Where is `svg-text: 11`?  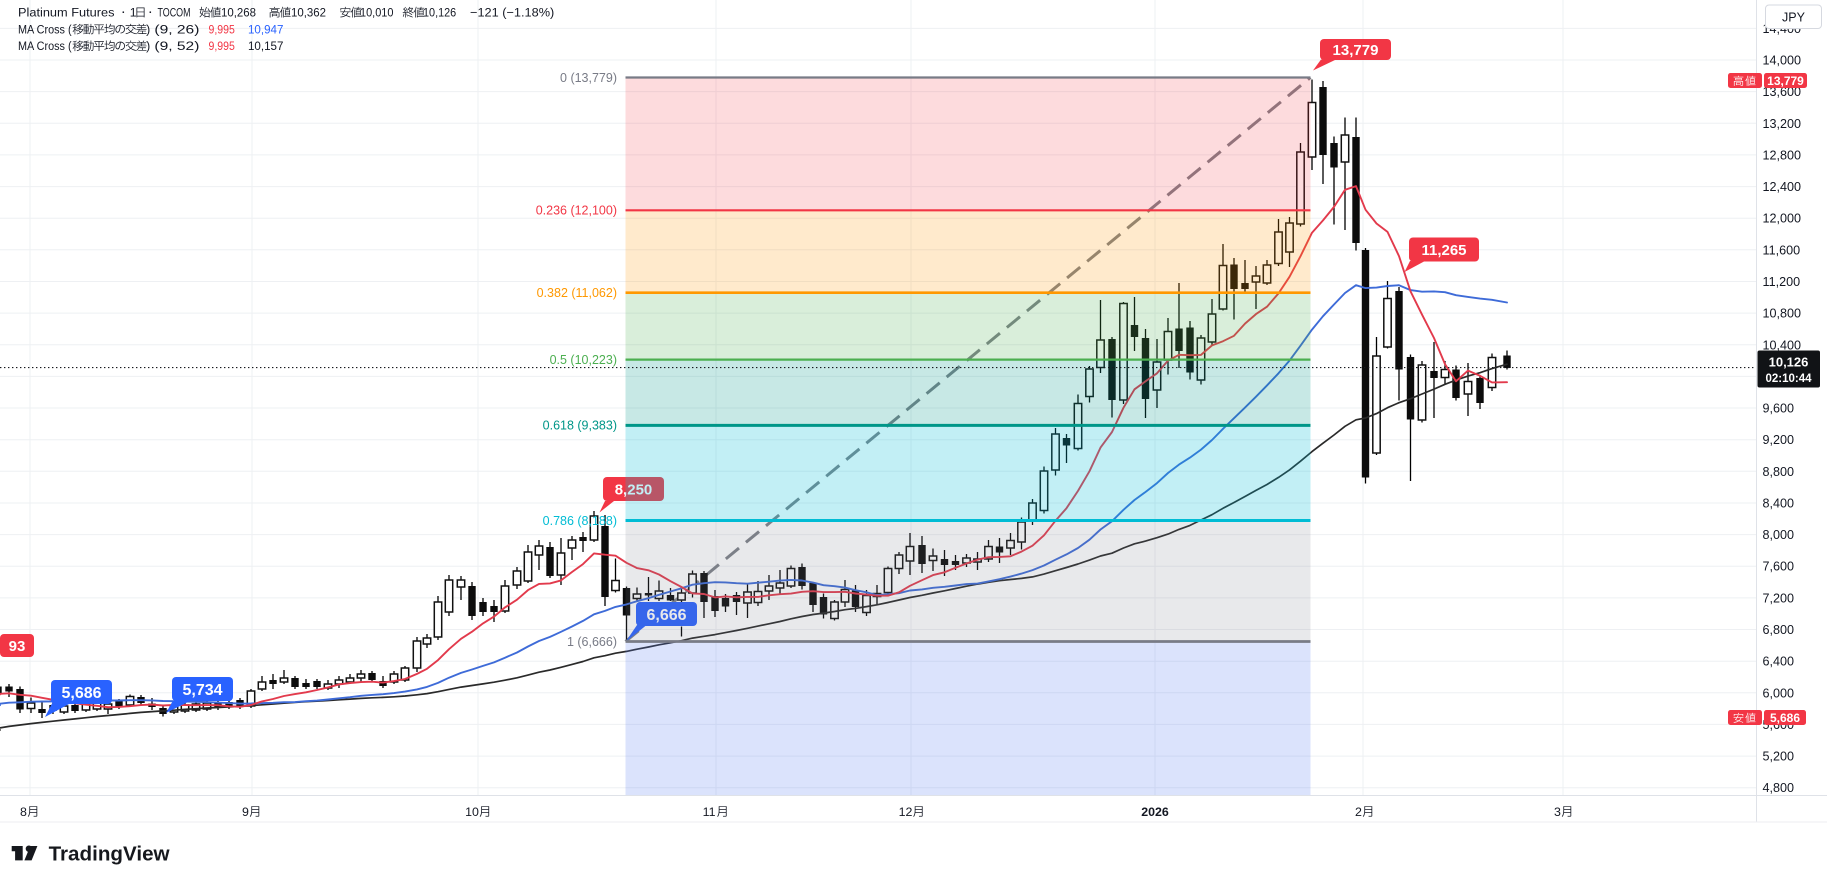
svg-text: 11 is located at coordinates (709, 812).